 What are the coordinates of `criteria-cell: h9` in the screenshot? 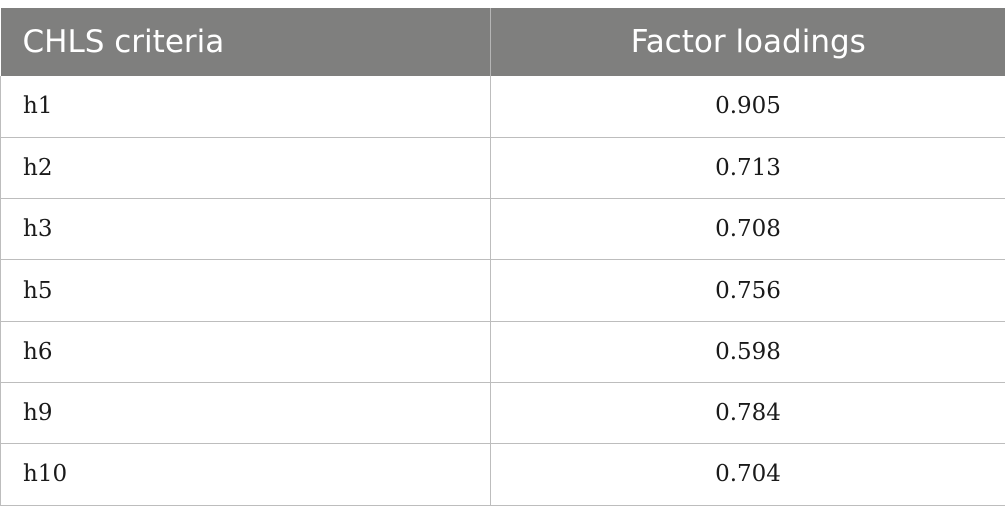 It's located at (245, 413).